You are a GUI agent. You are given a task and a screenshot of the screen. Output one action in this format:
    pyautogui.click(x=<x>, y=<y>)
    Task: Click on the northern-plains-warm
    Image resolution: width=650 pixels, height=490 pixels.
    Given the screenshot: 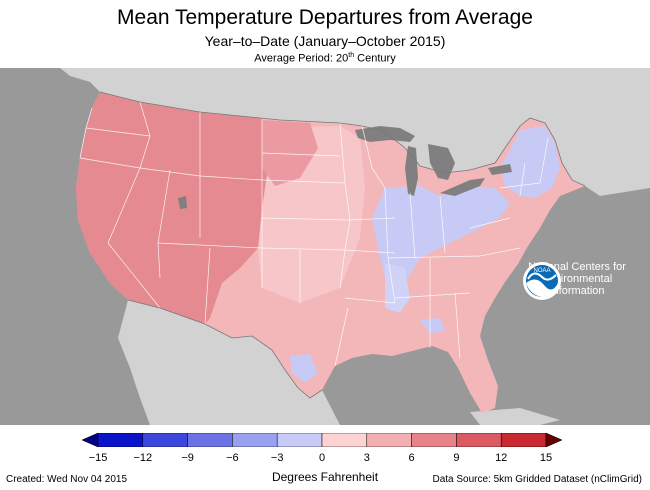 What is the action you would take?
    pyautogui.click(x=290, y=153)
    